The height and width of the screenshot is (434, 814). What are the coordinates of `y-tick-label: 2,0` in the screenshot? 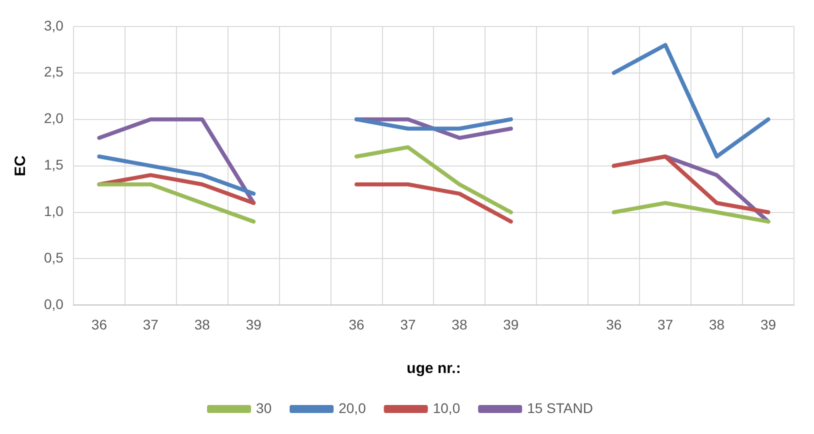 It's located at (54, 118).